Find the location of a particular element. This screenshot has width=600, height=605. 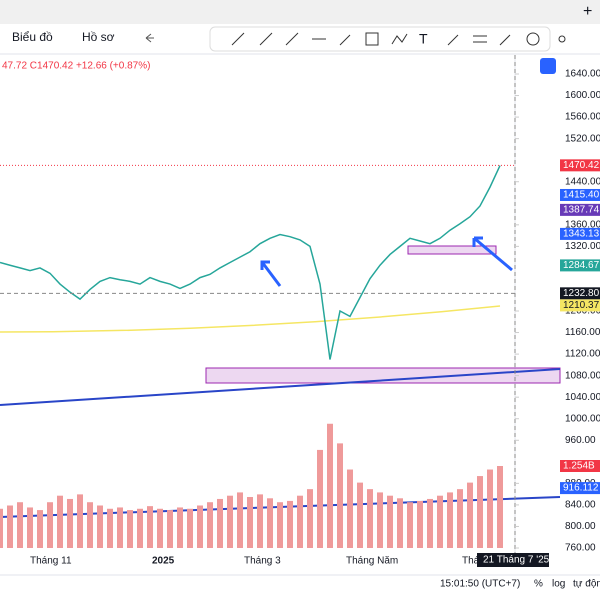

price-badge-label: 1415.40 is located at coordinates (581, 195).